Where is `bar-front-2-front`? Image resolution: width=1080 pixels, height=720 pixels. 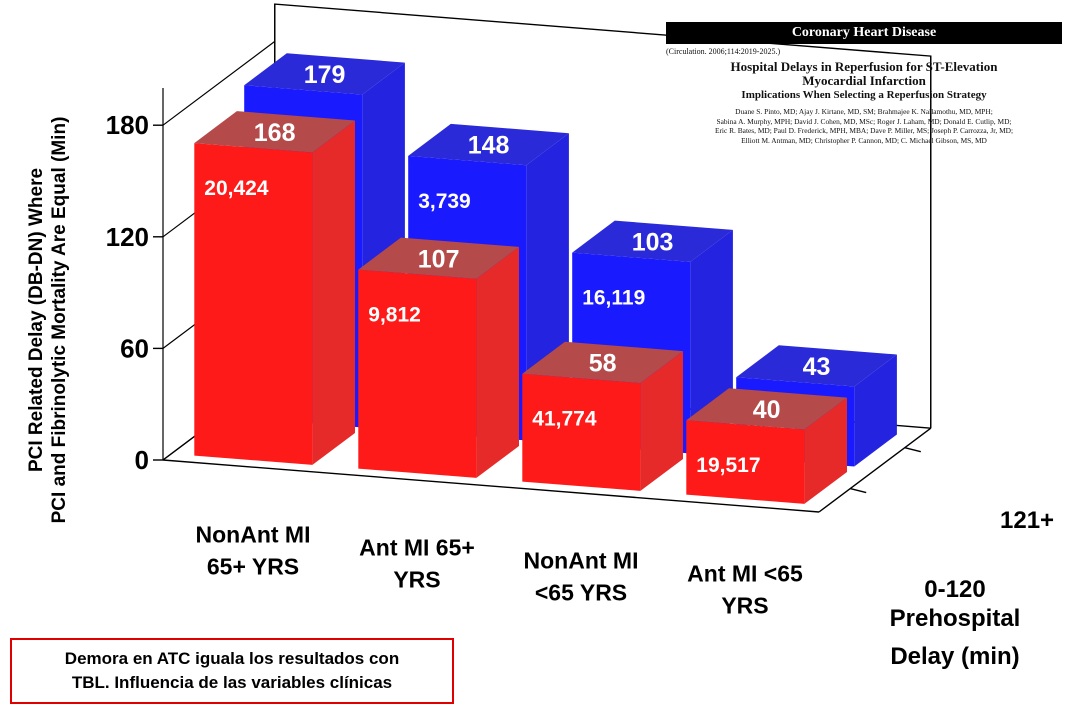 bar-front-2-front is located at coordinates (417, 373).